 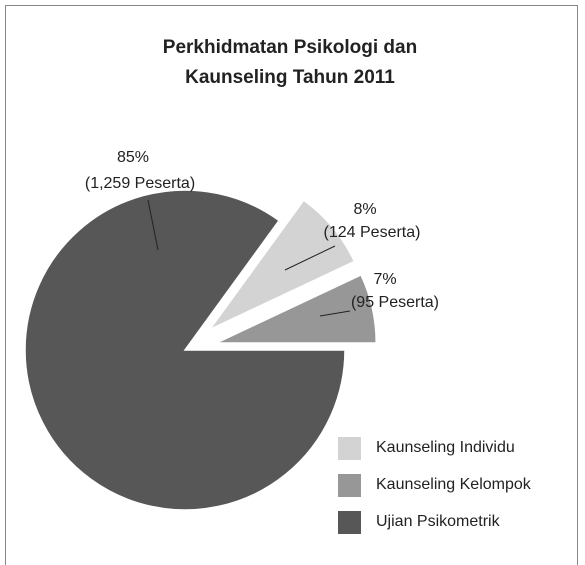 I want to click on value-label: 85%, so click(x=133, y=157).